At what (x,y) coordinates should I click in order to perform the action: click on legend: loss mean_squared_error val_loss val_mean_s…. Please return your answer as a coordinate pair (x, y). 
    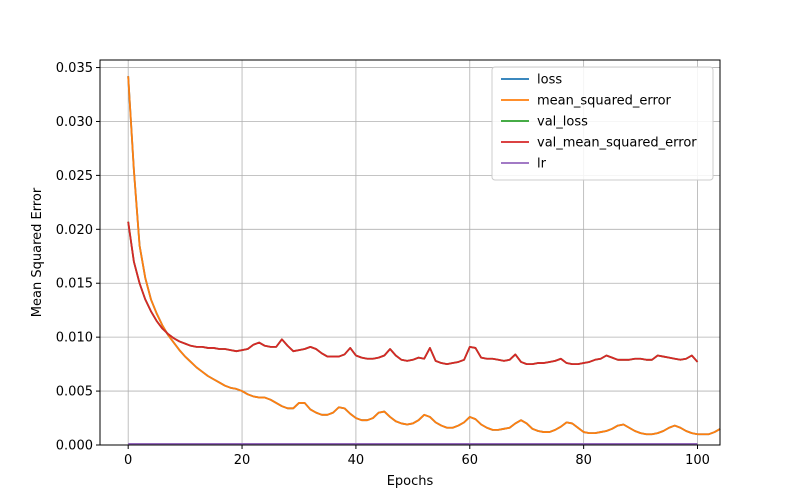
    Looking at the image, I should click on (602, 123).